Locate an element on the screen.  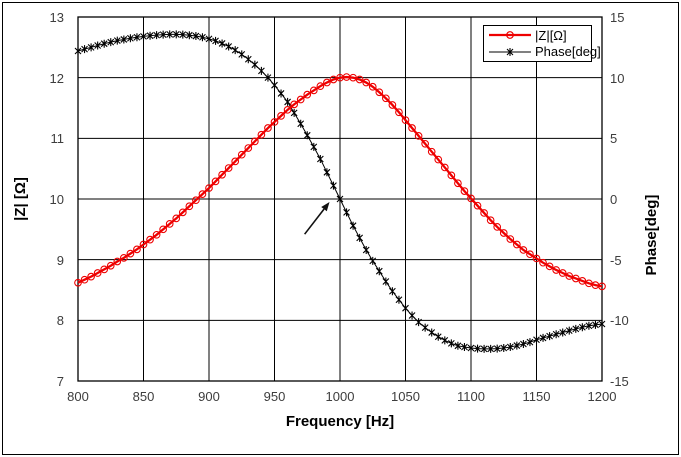
y-left-tick-label: 12 is located at coordinates (56, 78).